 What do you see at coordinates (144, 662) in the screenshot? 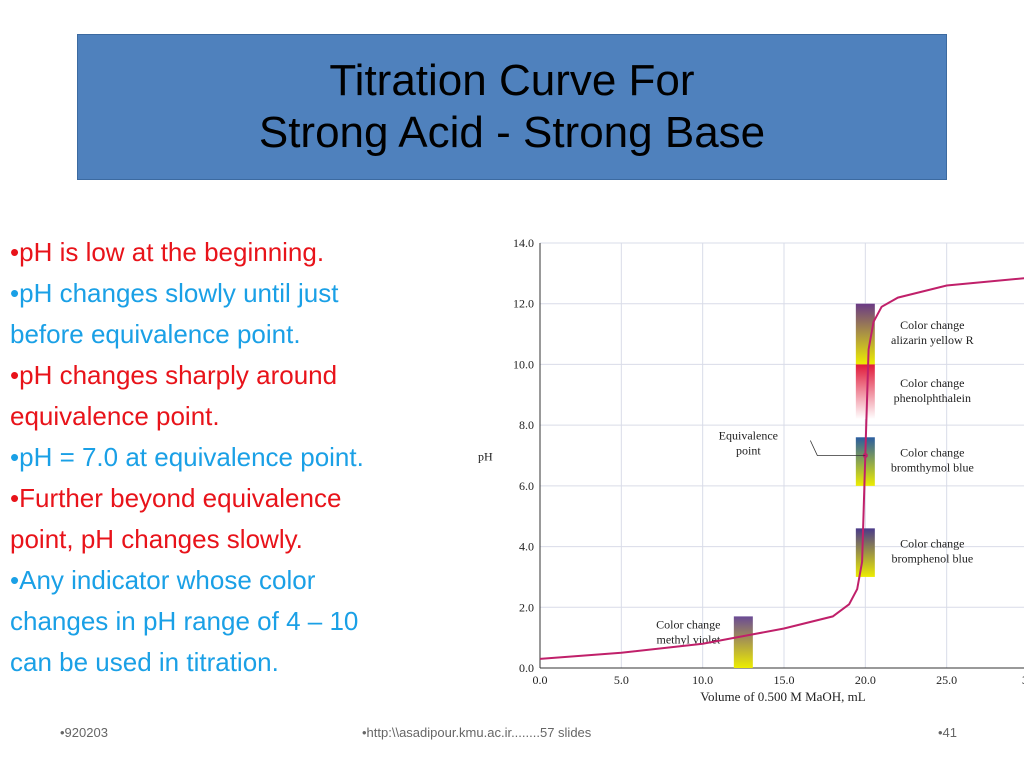
I see `bullet-line: can be used in titration.` at bounding box center [144, 662].